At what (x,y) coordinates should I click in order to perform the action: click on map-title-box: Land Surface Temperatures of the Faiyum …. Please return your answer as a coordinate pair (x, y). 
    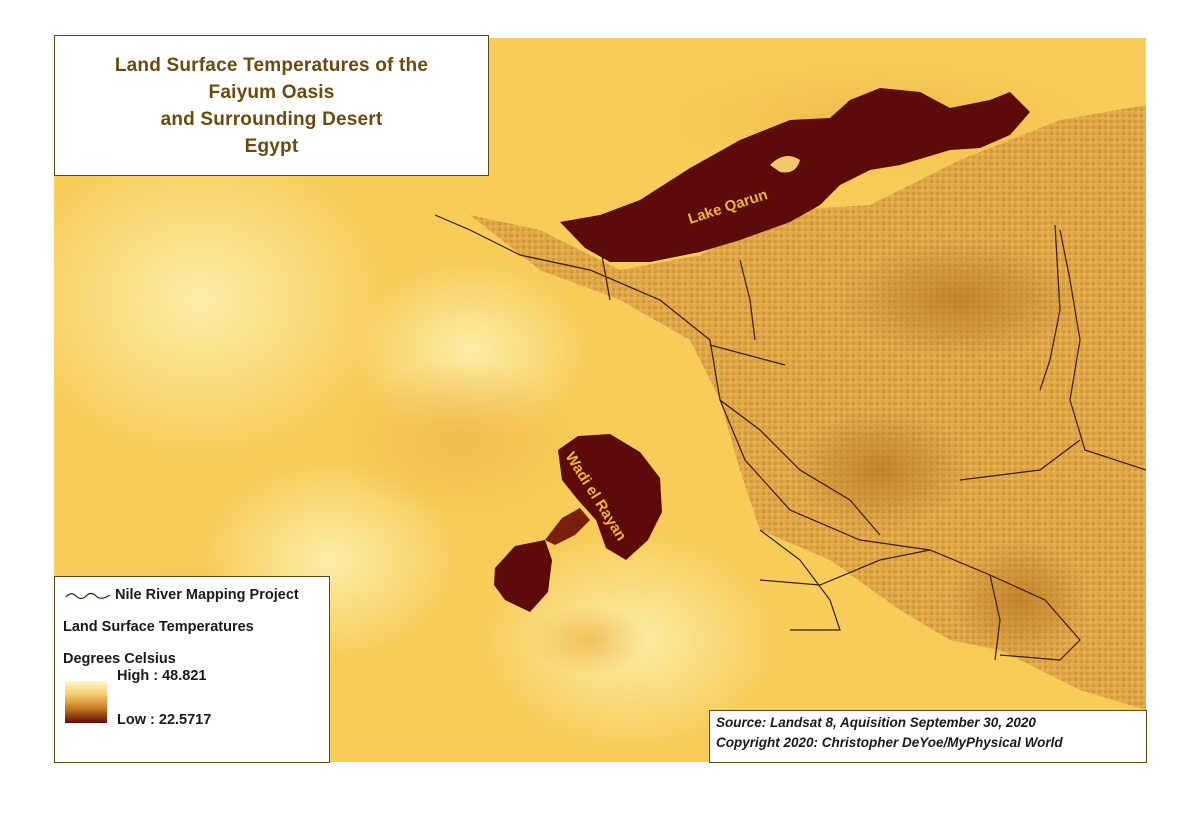
    Looking at the image, I should click on (271, 105).